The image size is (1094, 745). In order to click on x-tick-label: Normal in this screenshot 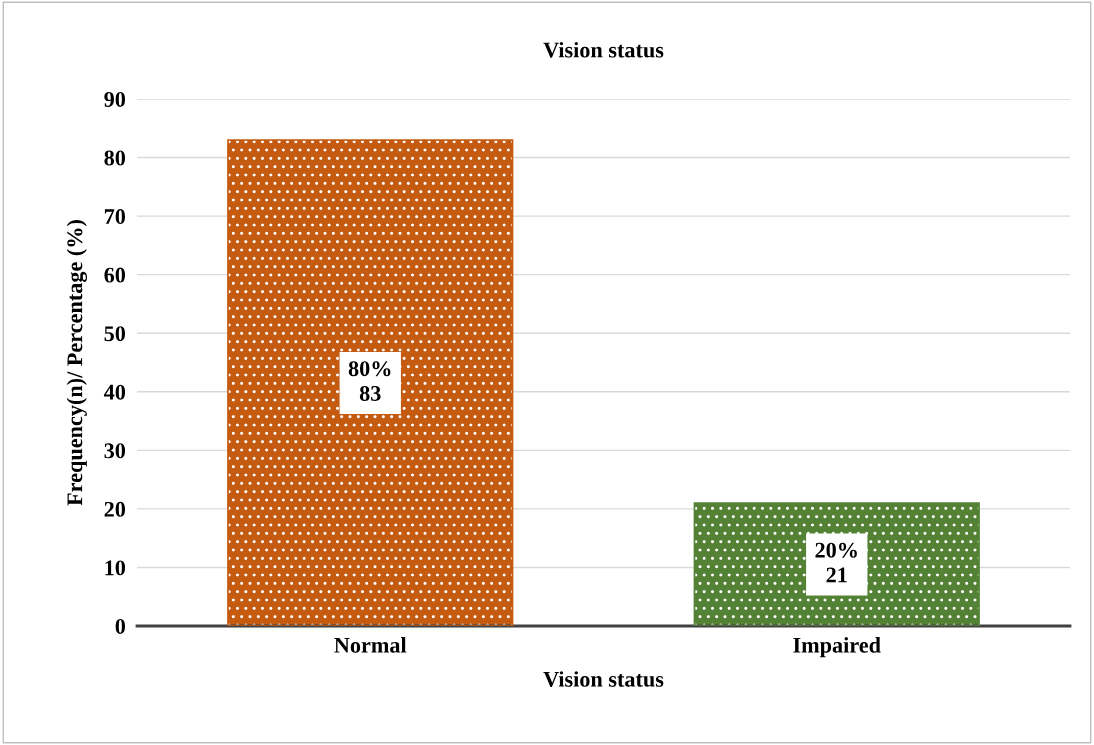, I will do `click(370, 645)`.